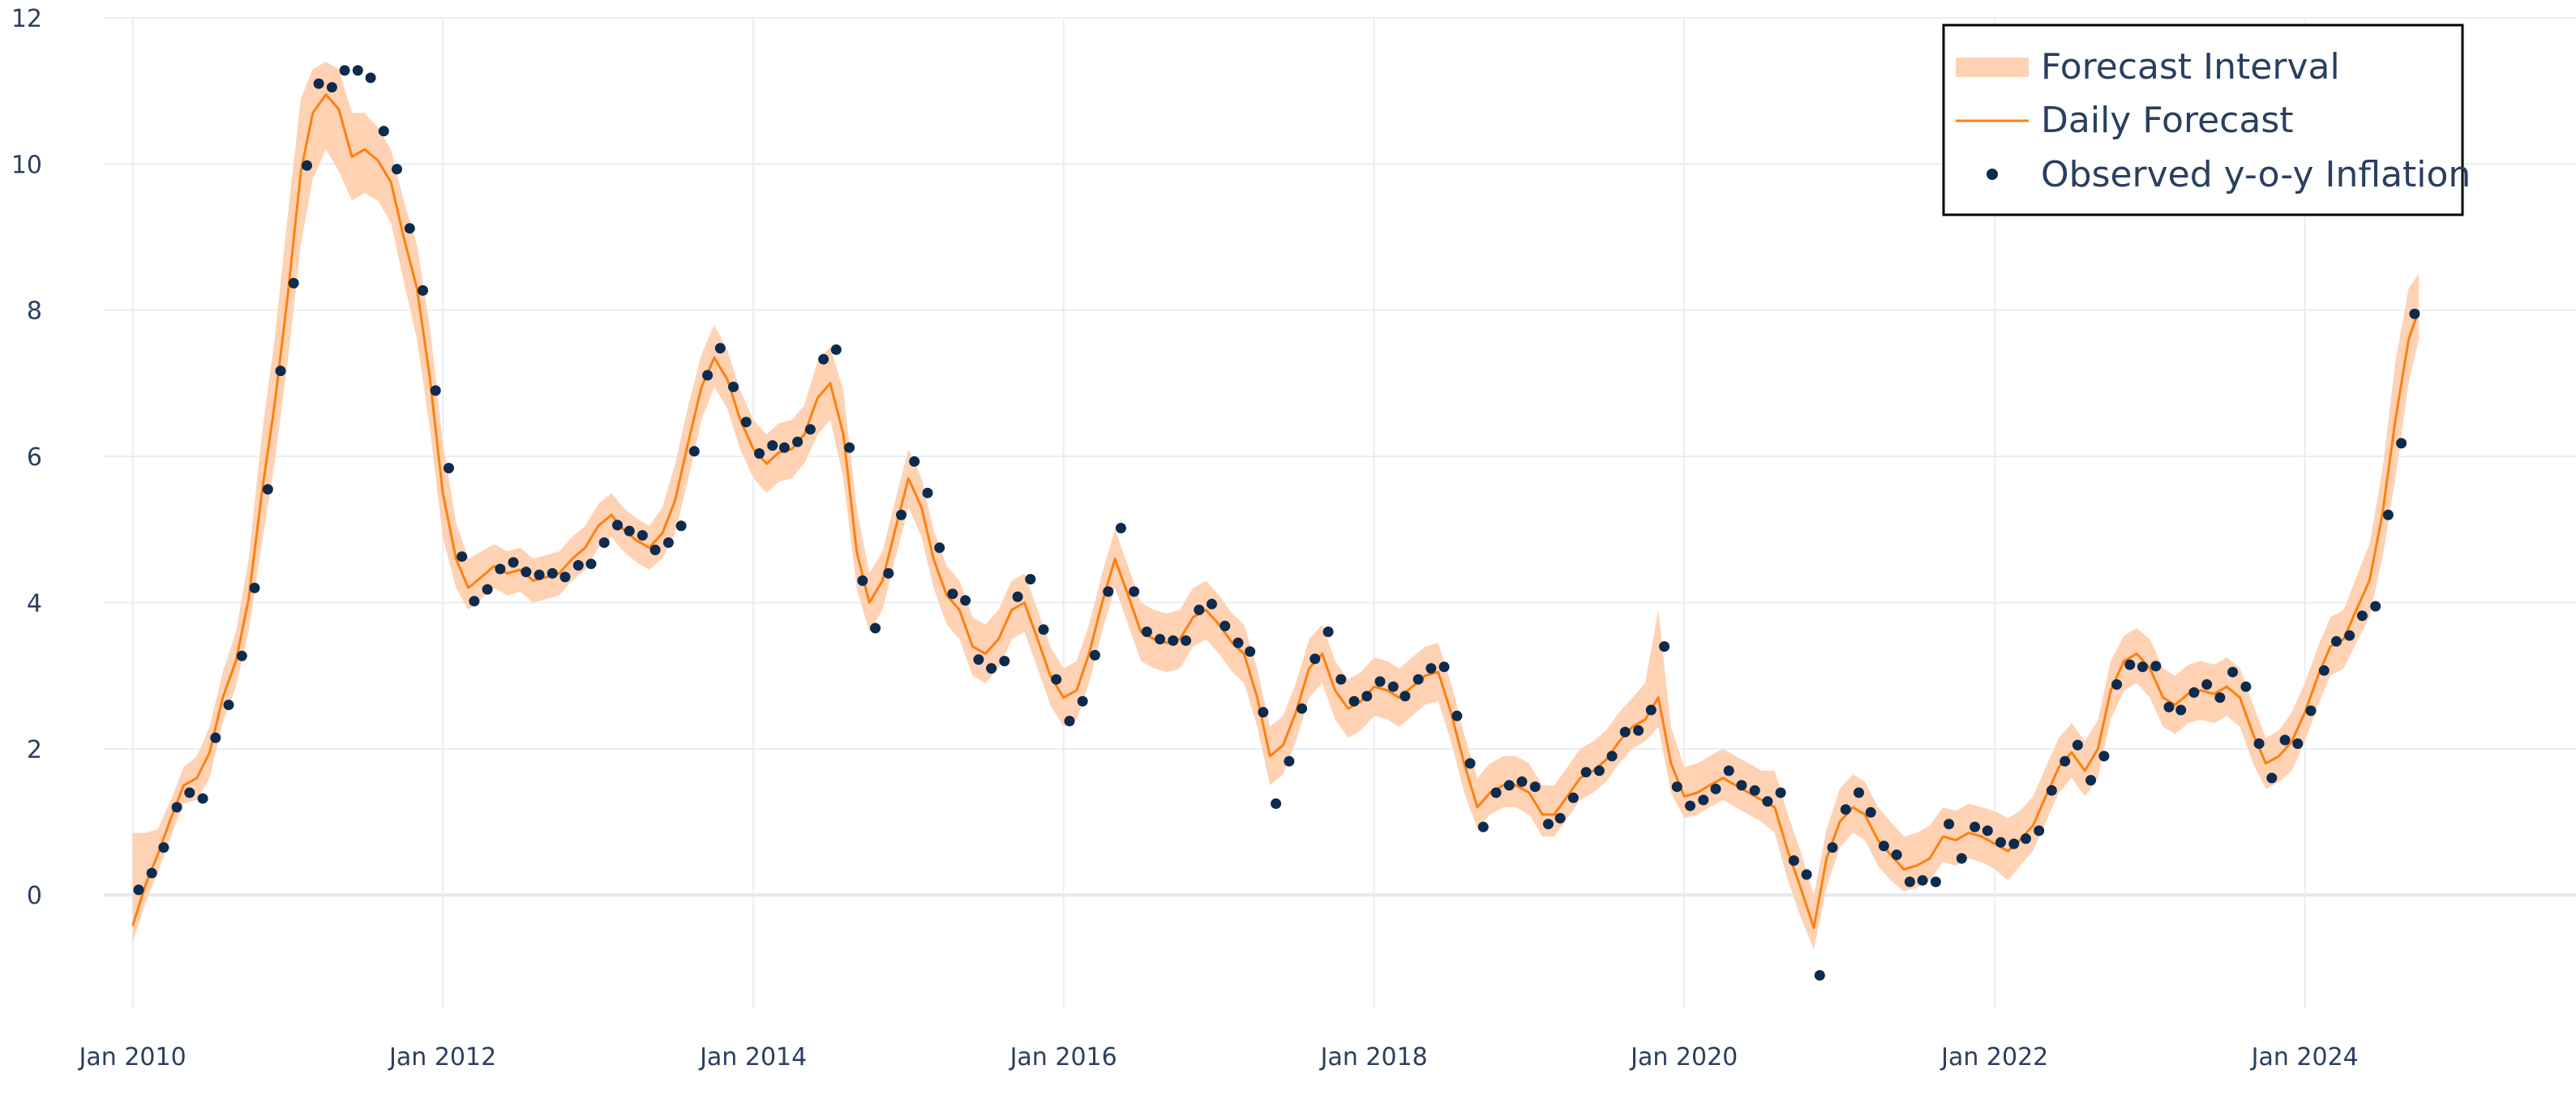  I want to click on y-tick-label: 2, so click(34, 750).